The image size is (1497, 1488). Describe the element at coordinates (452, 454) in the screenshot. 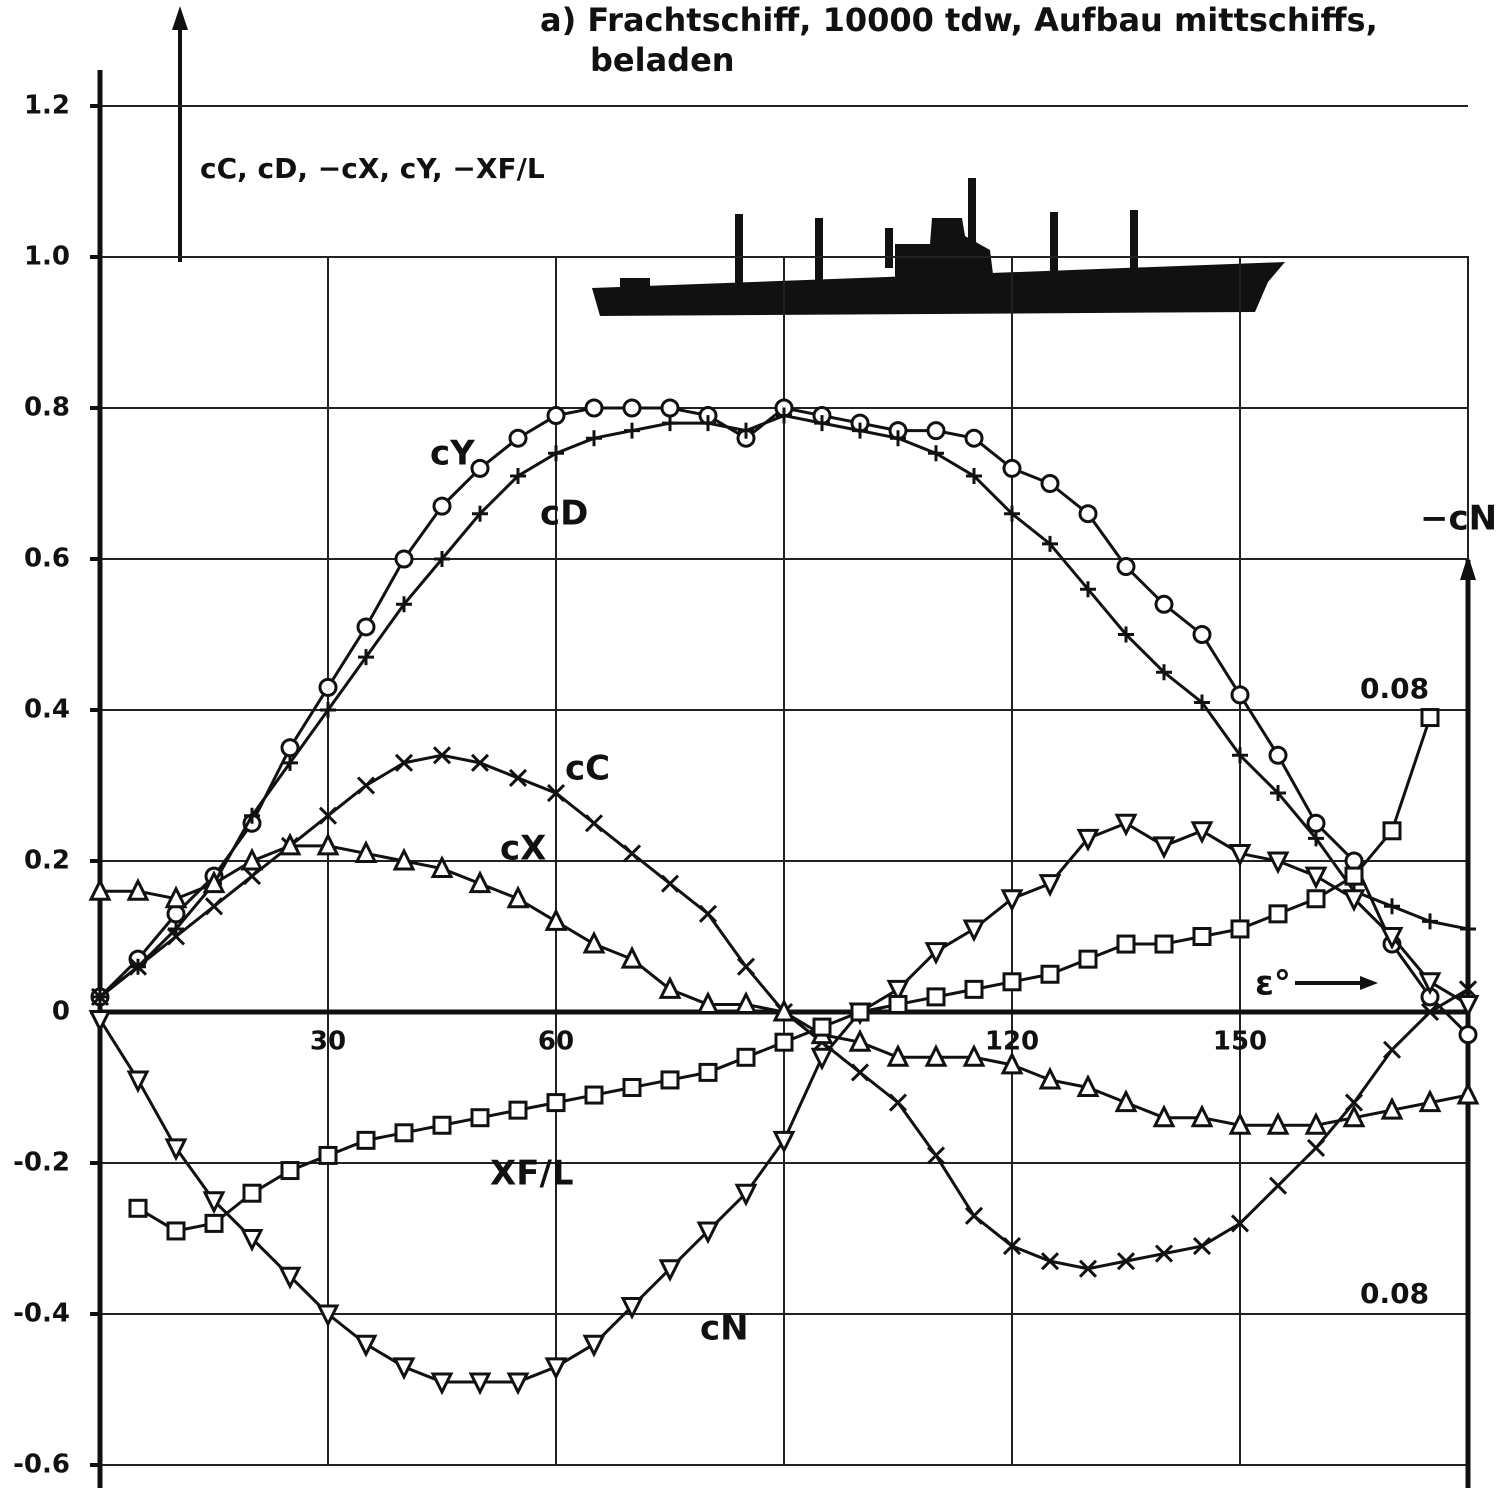

I see `series-label: cY` at that location.